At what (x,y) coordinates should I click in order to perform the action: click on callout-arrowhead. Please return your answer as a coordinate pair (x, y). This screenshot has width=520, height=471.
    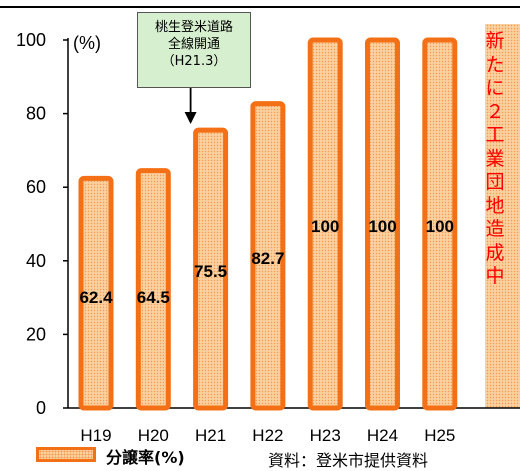
    Looking at the image, I should click on (190, 118).